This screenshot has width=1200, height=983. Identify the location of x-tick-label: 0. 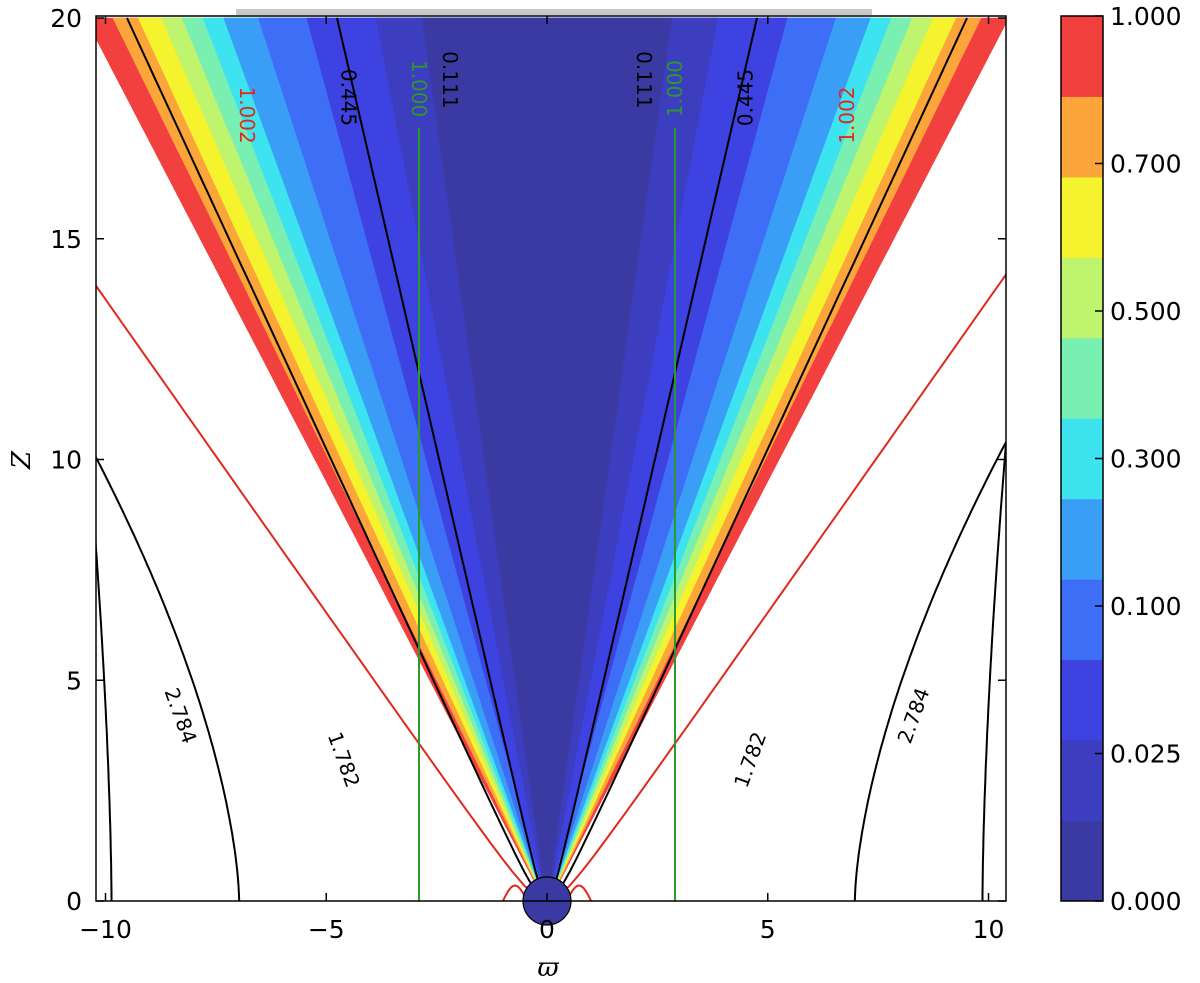
(547, 929).